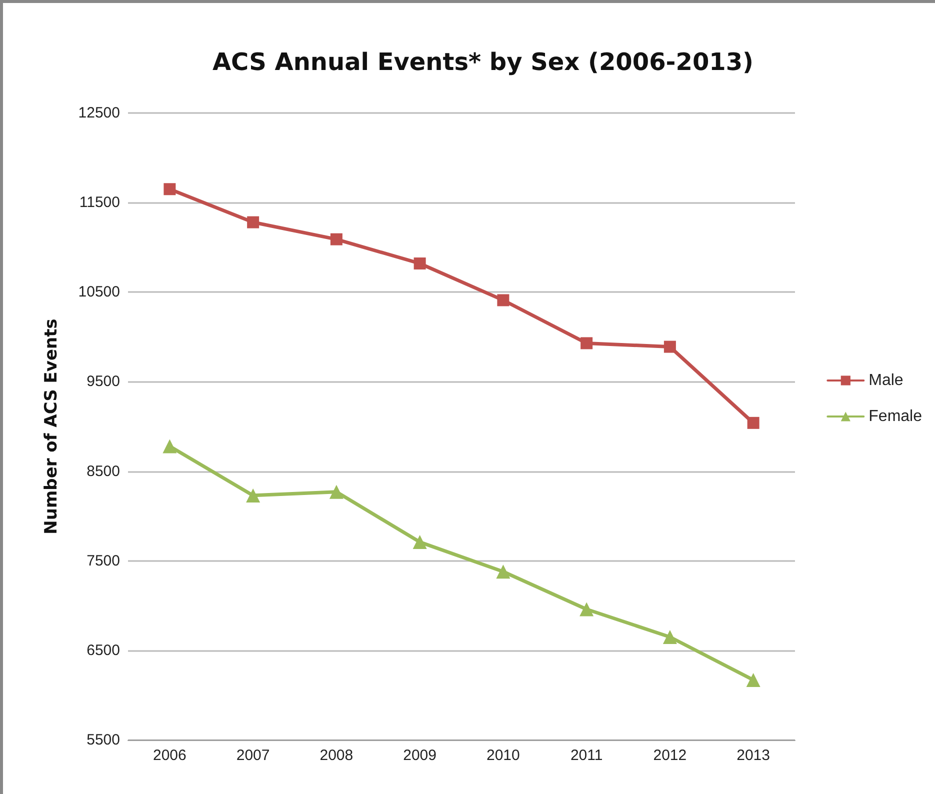  Describe the element at coordinates (670, 755) in the screenshot. I see `x-tick-label: 2012` at that location.